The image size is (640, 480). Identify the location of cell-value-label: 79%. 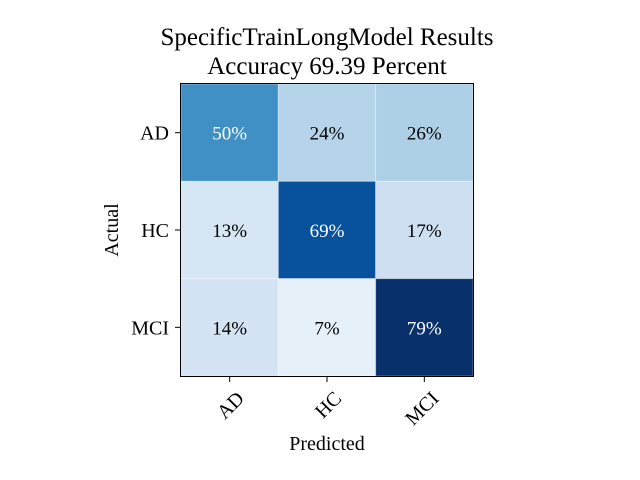
(424, 328).